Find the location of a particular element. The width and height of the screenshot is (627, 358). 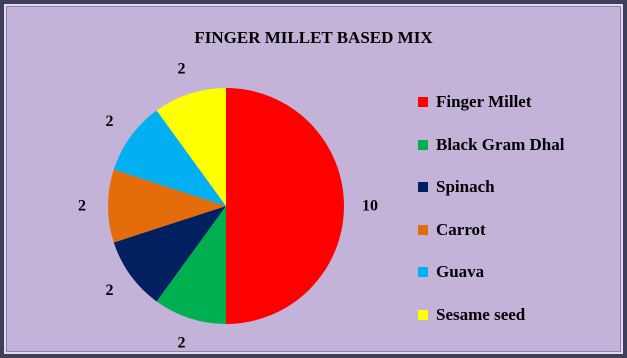

legend-swatch-sesame-seed is located at coordinates (423, 314).